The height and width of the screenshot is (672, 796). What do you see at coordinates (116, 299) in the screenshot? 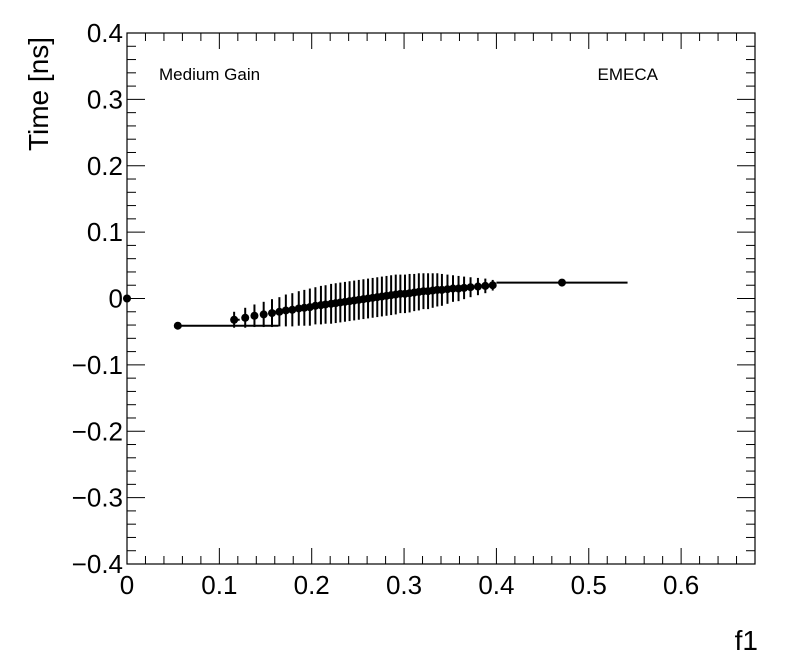
I see `y-tick-label: 0` at bounding box center [116, 299].